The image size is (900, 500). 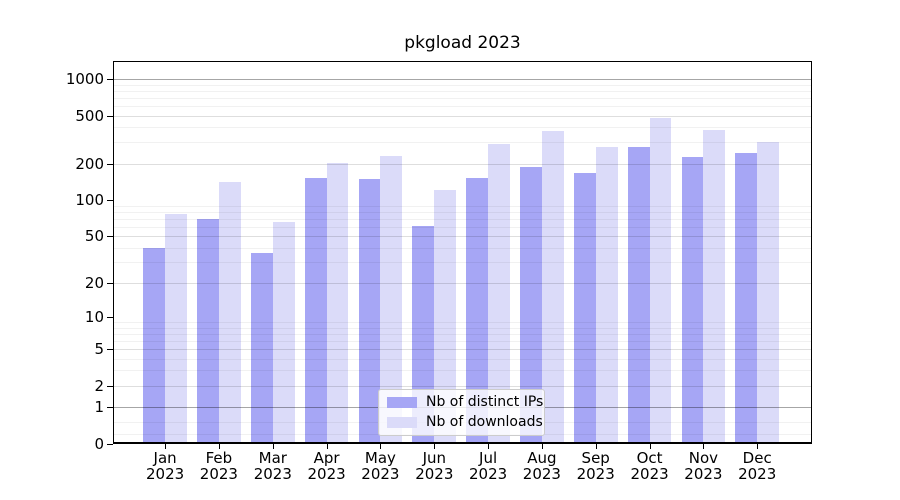 I want to click on legend-label-downloads: Nb of downloads, so click(x=484, y=422).